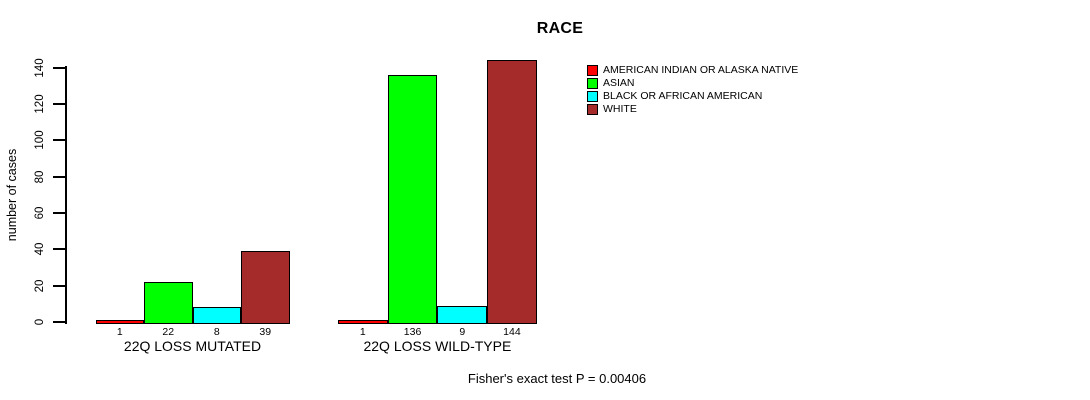 The height and width of the screenshot is (400, 1090). What do you see at coordinates (560, 28) in the screenshot?
I see `chart-title: RACE` at bounding box center [560, 28].